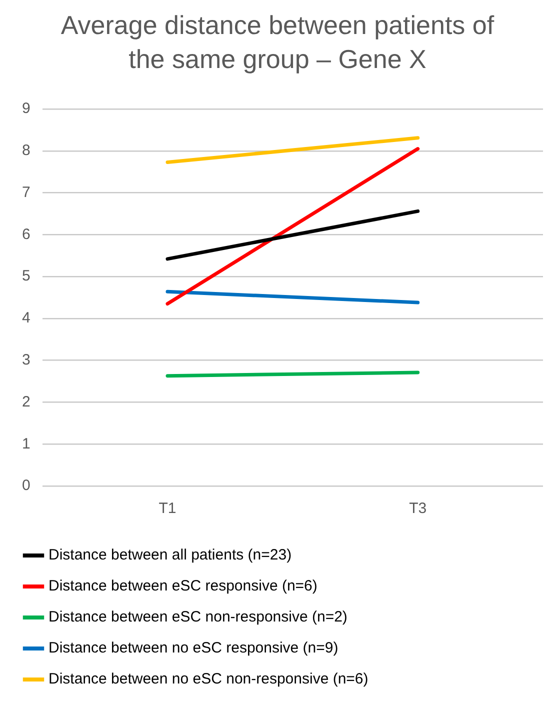 This screenshot has height=709, width=555. What do you see at coordinates (26, 151) in the screenshot?
I see `y-tick-label: 8` at bounding box center [26, 151].